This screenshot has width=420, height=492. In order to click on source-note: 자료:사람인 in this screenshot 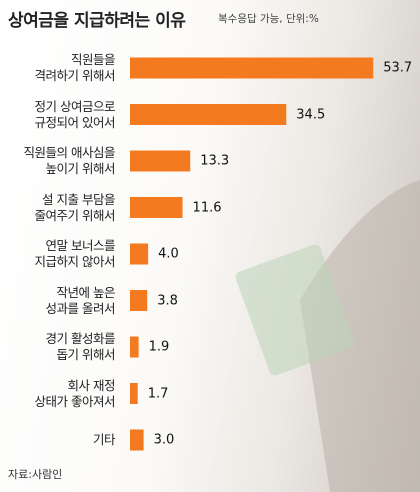, I will do `click(35, 474)`.